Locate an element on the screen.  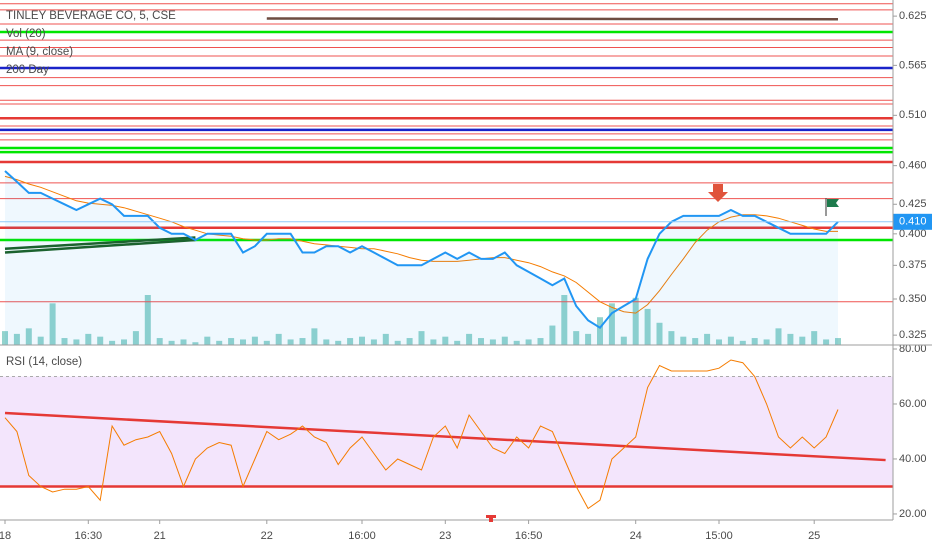
y-tick-label: 0.565 is located at coordinates (913, 65).